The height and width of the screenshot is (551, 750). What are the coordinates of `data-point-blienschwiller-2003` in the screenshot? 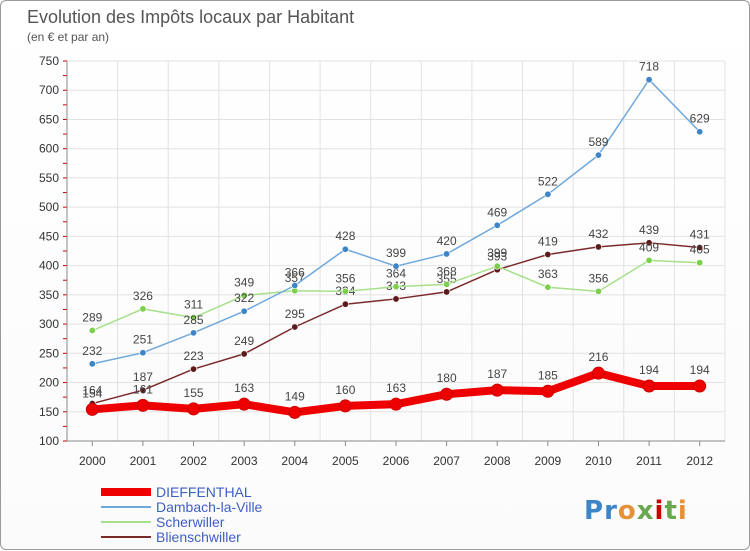 It's located at (244, 354).